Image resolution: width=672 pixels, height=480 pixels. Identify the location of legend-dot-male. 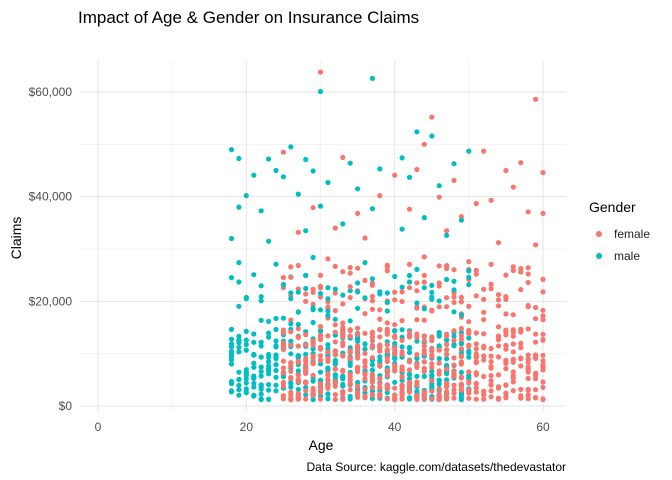
(599, 256).